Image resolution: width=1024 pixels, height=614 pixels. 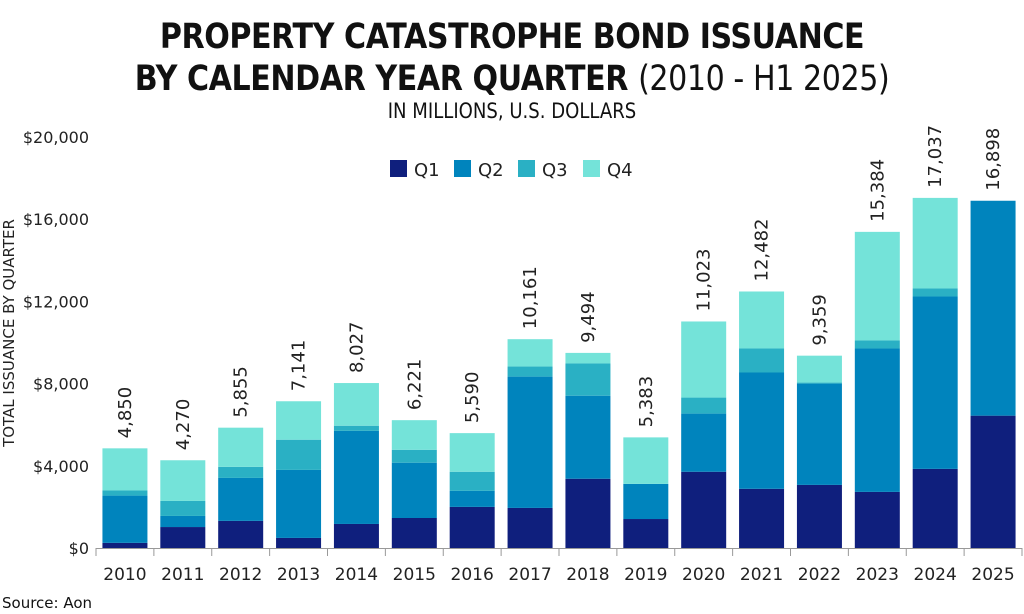 What do you see at coordinates (56, 219) in the screenshot?
I see `y-tick-label: $16,000` at bounding box center [56, 219].